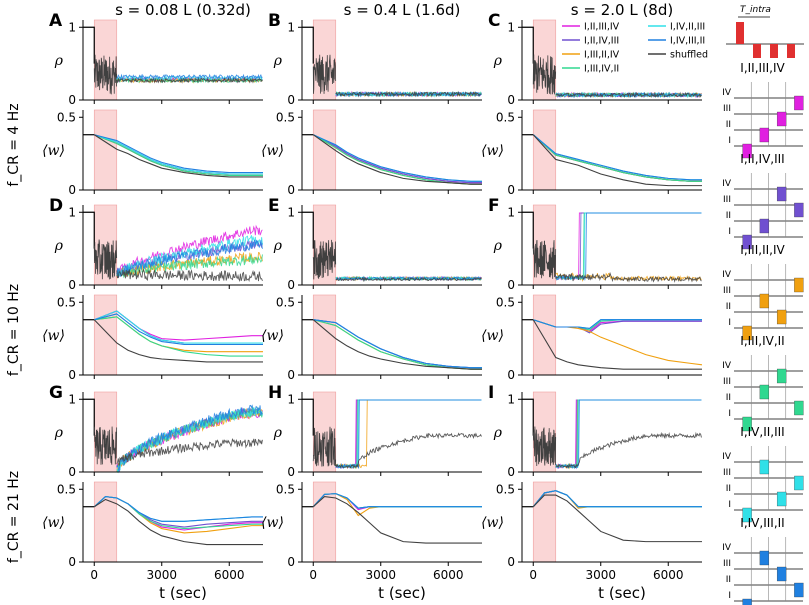 The height and width of the screenshot is (605, 809). Describe the element at coordinates (313, 575) in the screenshot. I see `panel-H-w-xtick-label: 0` at that location.